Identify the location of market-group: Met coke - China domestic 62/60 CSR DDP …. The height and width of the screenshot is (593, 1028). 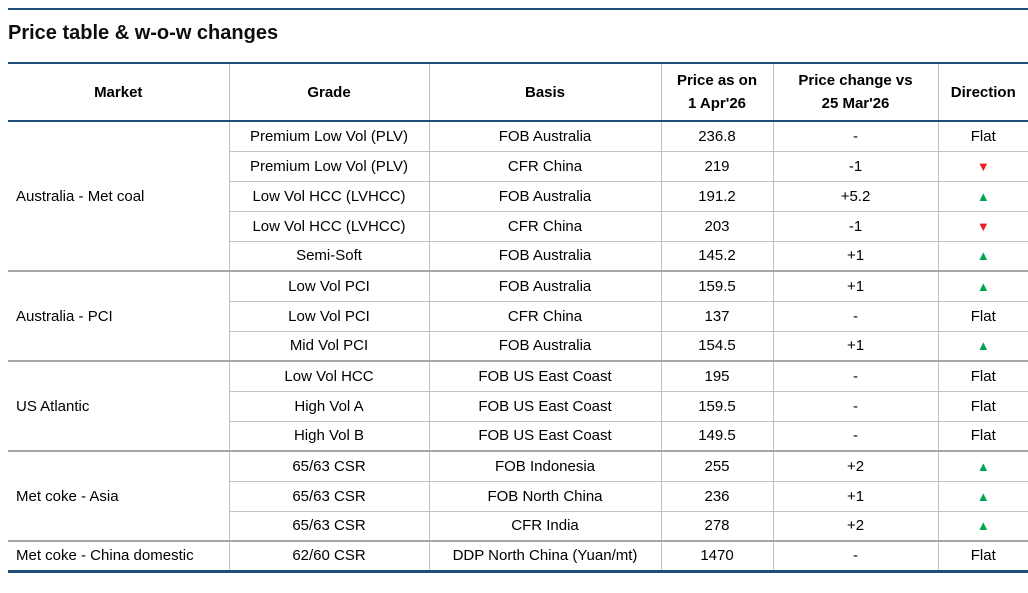
(518, 556).